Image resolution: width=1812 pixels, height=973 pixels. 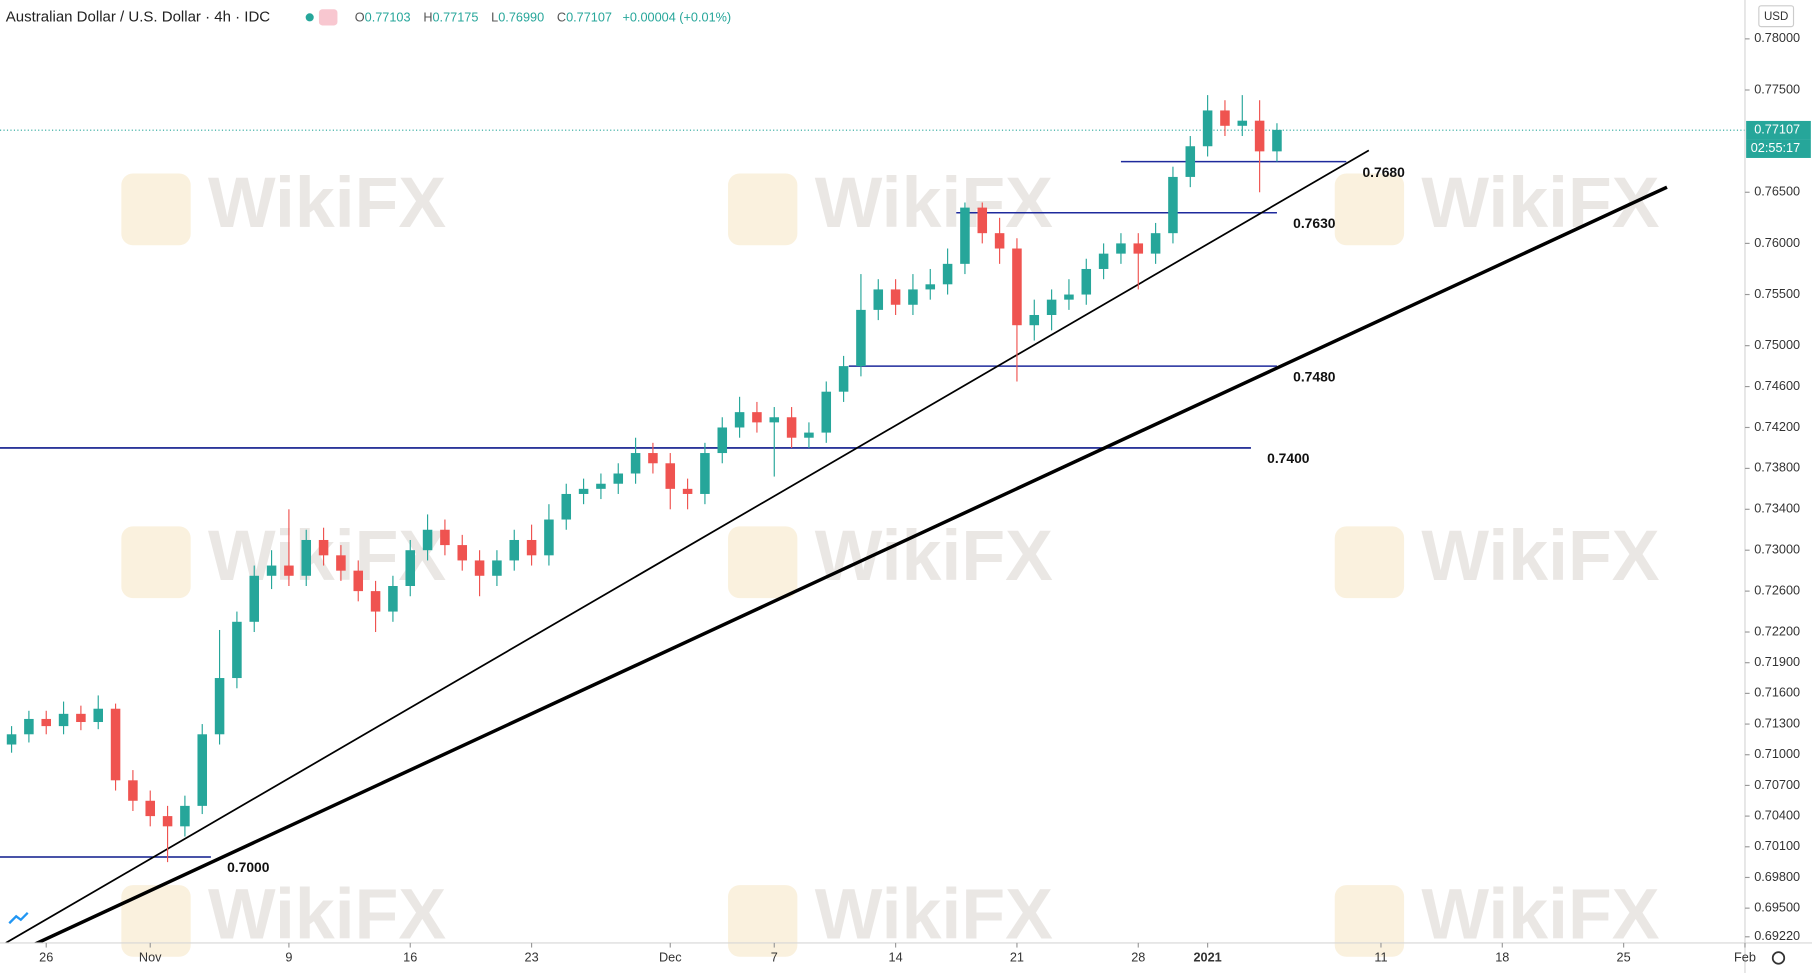 What do you see at coordinates (1745, 956) in the screenshot?
I see `x-tick-label: Feb` at bounding box center [1745, 956].